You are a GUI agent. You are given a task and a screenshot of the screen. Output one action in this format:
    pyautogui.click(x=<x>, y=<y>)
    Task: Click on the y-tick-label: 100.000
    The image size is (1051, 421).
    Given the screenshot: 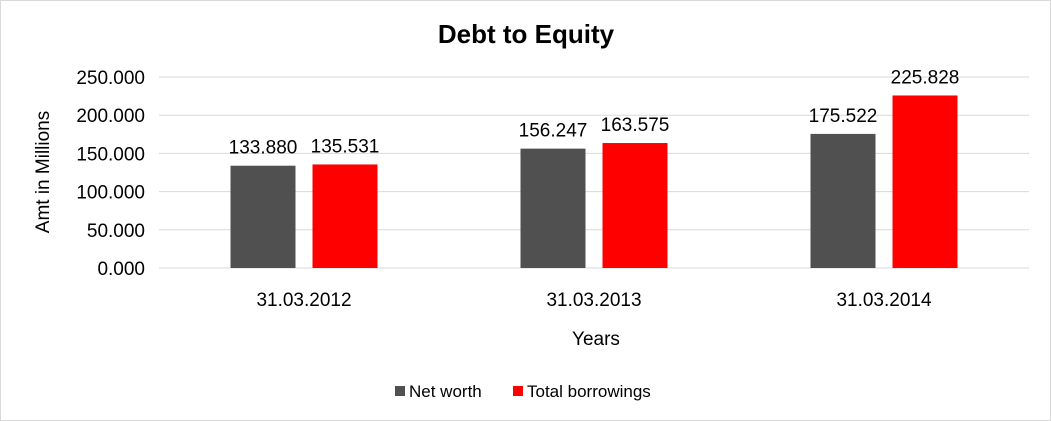 What is the action you would take?
    pyautogui.click(x=110, y=193)
    